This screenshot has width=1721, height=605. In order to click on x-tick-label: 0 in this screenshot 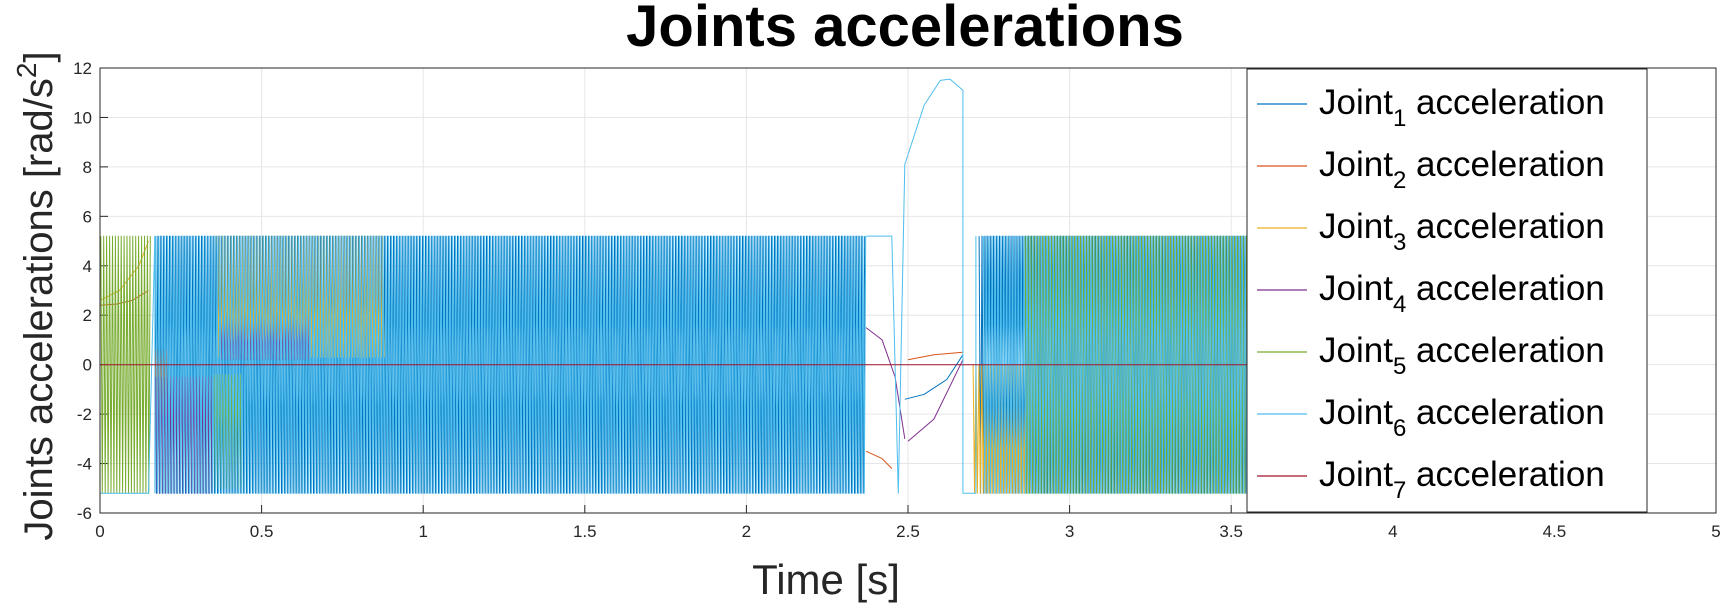, I will do `click(99, 531)`.